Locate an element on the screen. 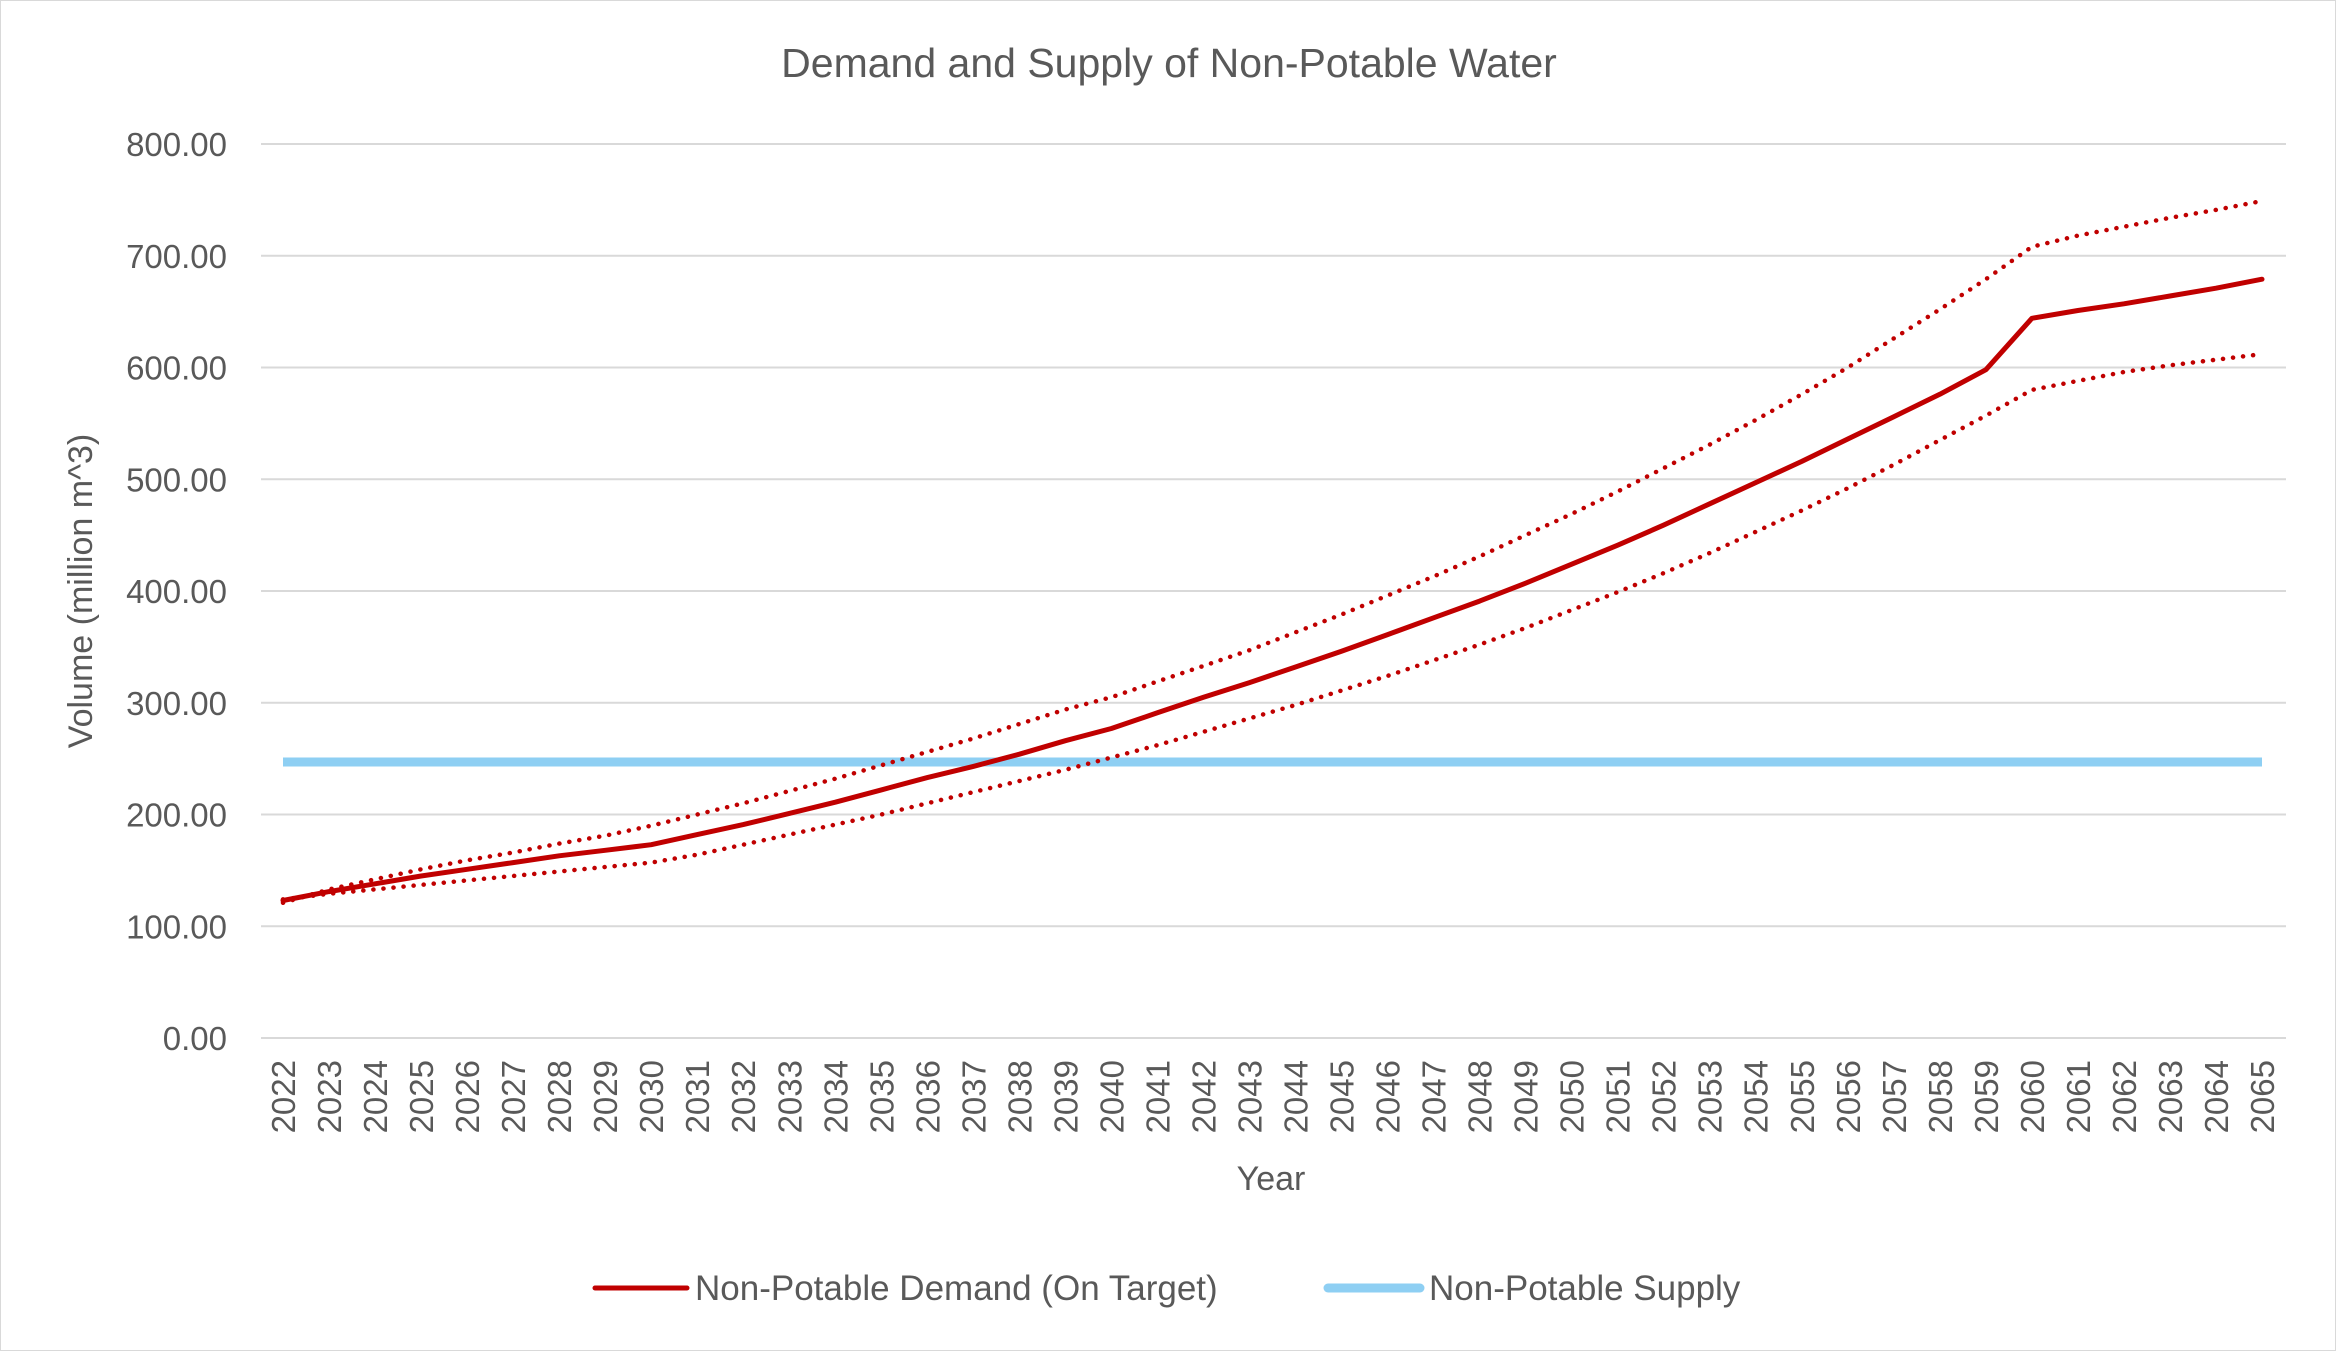  y-tick-label: 400.00 is located at coordinates (176, 591).